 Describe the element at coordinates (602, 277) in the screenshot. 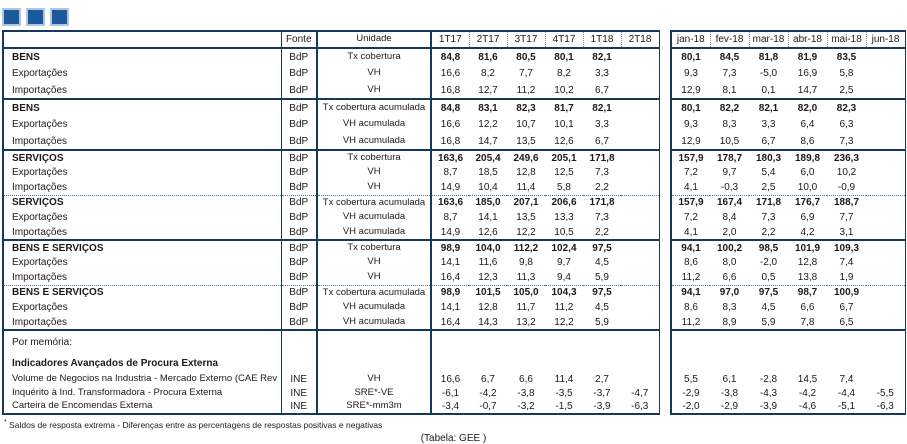

I see `cell-quarter-value: 5,9` at that location.